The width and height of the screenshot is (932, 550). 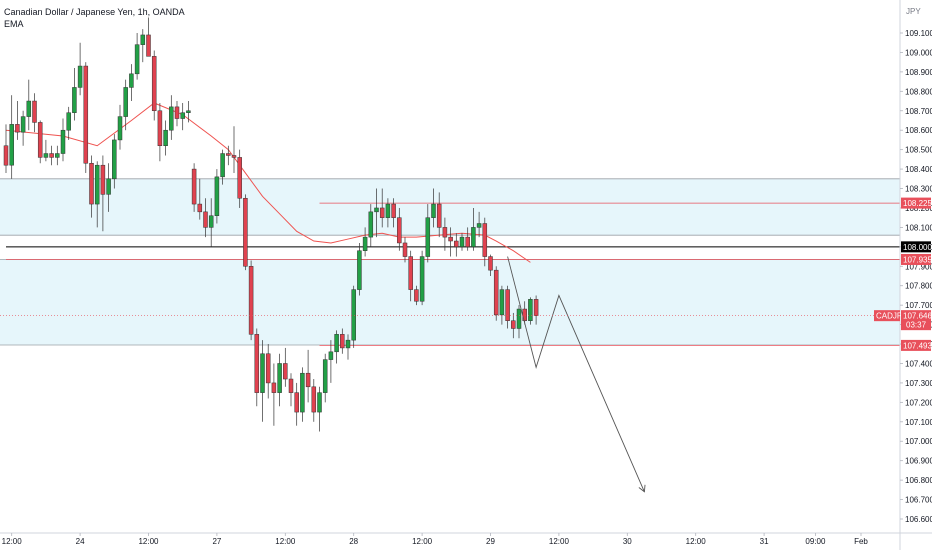 I want to click on symbol-tag, so click(x=887, y=316).